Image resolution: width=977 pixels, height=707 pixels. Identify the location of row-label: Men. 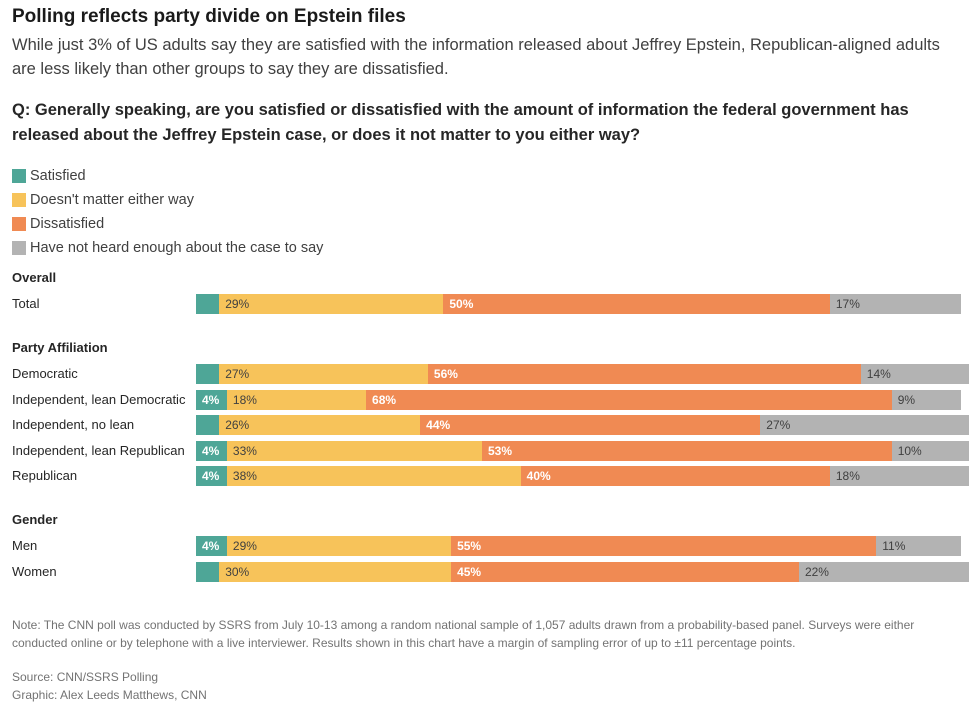
(25, 546).